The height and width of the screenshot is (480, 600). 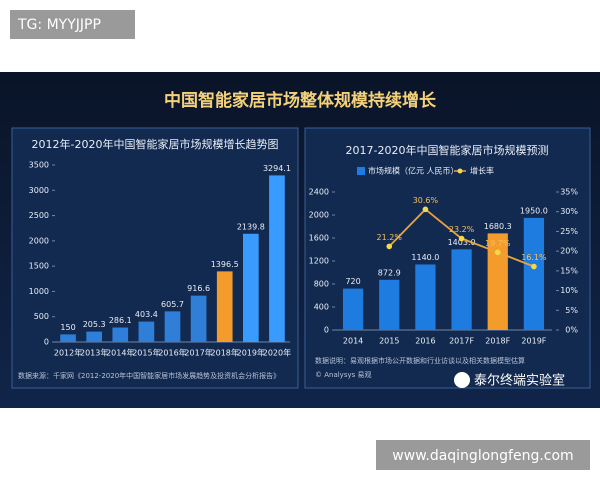 What do you see at coordinates (447, 150) in the screenshot?
I see `chart-title: 2017-2020年中国智能家居市场规模预测` at bounding box center [447, 150].